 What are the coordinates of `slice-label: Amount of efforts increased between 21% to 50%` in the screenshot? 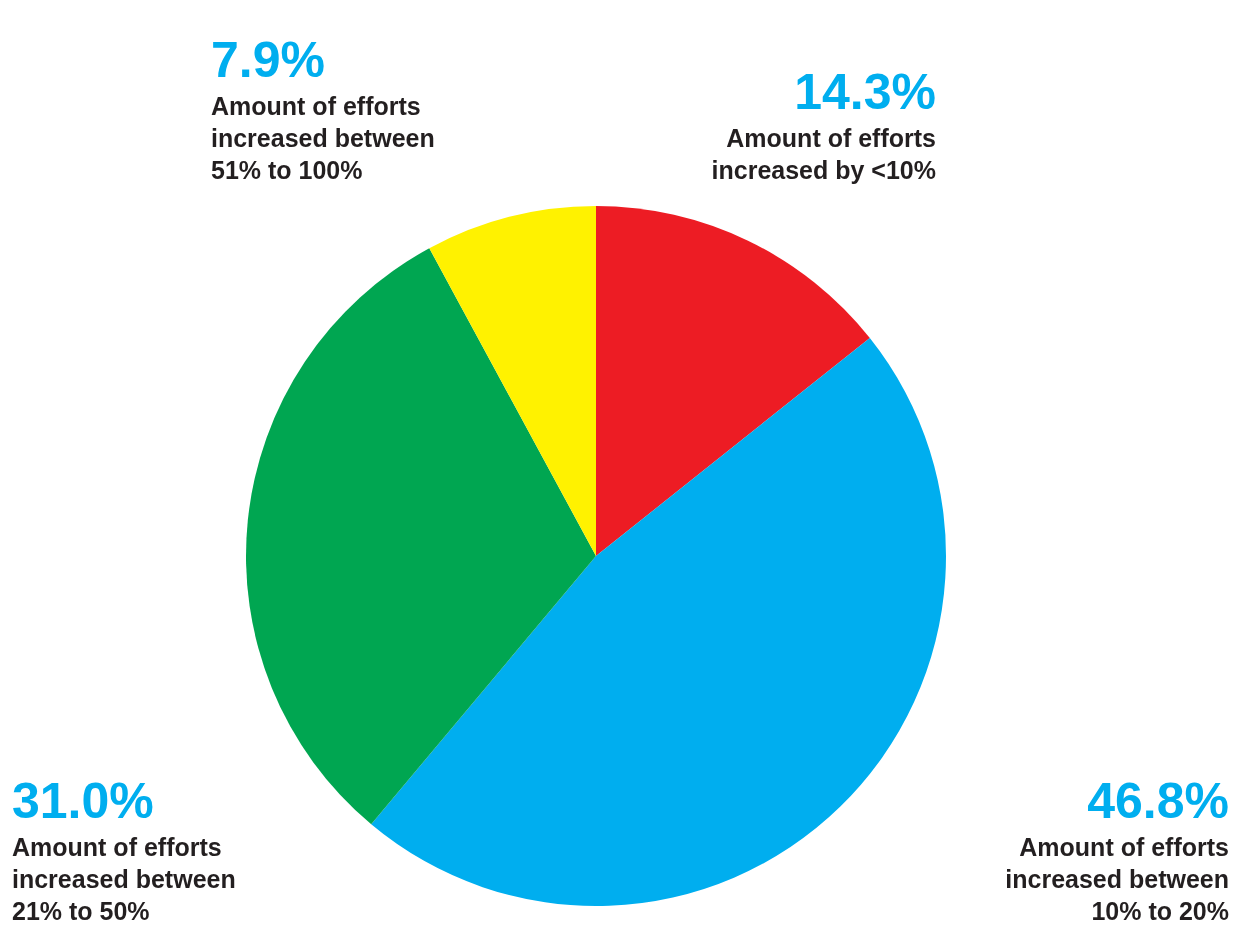 It's located at (124, 879).